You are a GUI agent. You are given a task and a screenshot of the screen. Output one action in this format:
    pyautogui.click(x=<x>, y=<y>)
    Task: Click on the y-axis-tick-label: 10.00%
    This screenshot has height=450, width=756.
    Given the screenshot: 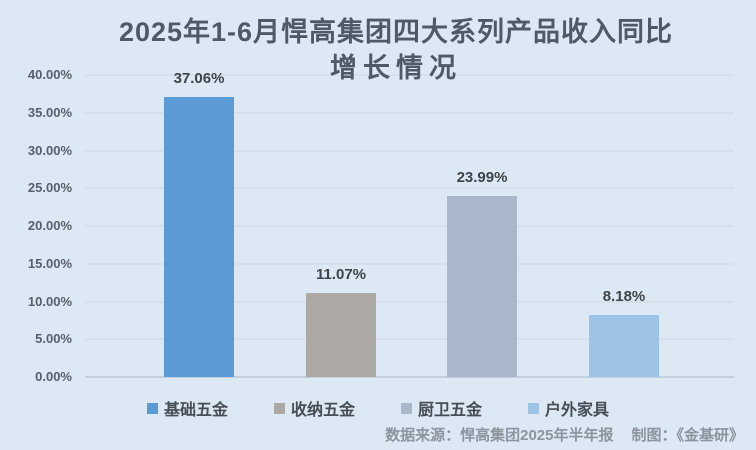 What is the action you would take?
    pyautogui.click(x=49, y=301)
    